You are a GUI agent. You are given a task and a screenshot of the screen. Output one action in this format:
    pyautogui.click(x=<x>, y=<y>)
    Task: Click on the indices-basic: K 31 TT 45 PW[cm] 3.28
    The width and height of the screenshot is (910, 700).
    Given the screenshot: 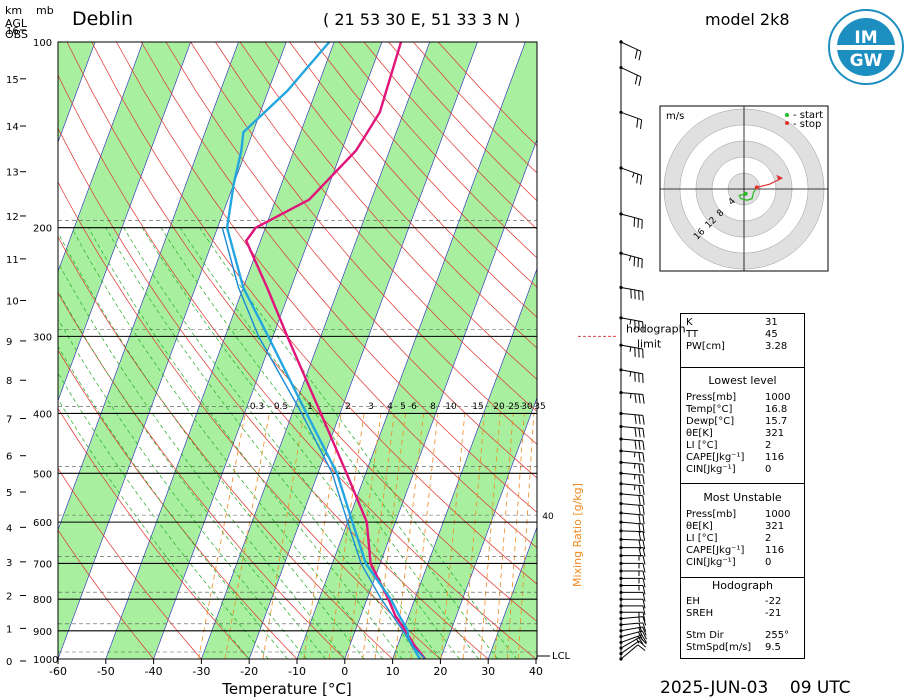 What is the action you would take?
    pyautogui.click(x=742, y=342)
    